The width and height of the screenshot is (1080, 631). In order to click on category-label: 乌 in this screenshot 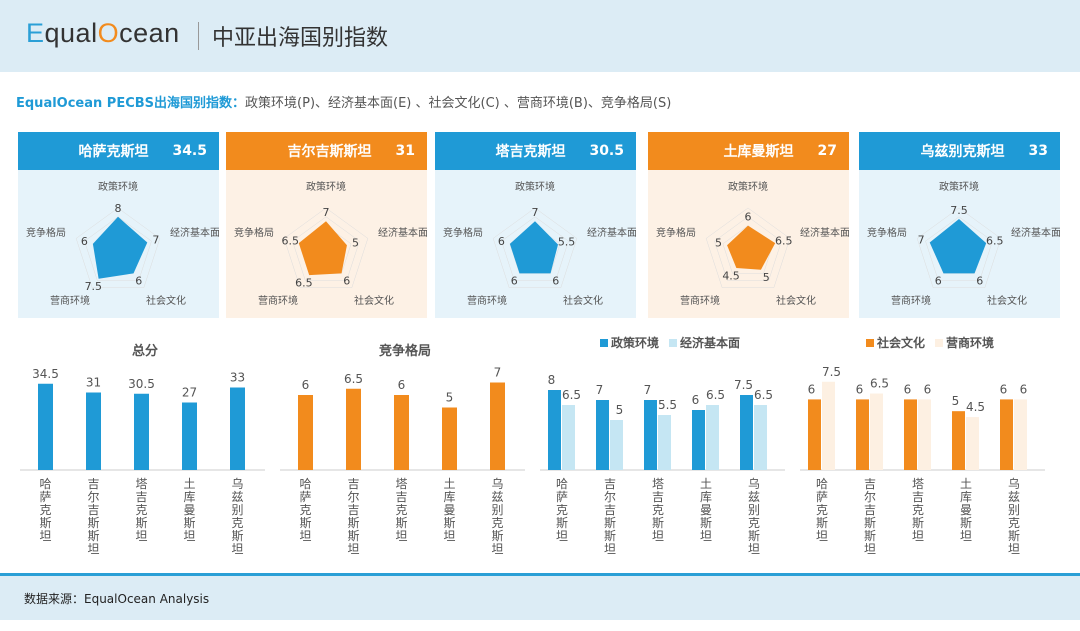, I will do `click(754, 483)`.